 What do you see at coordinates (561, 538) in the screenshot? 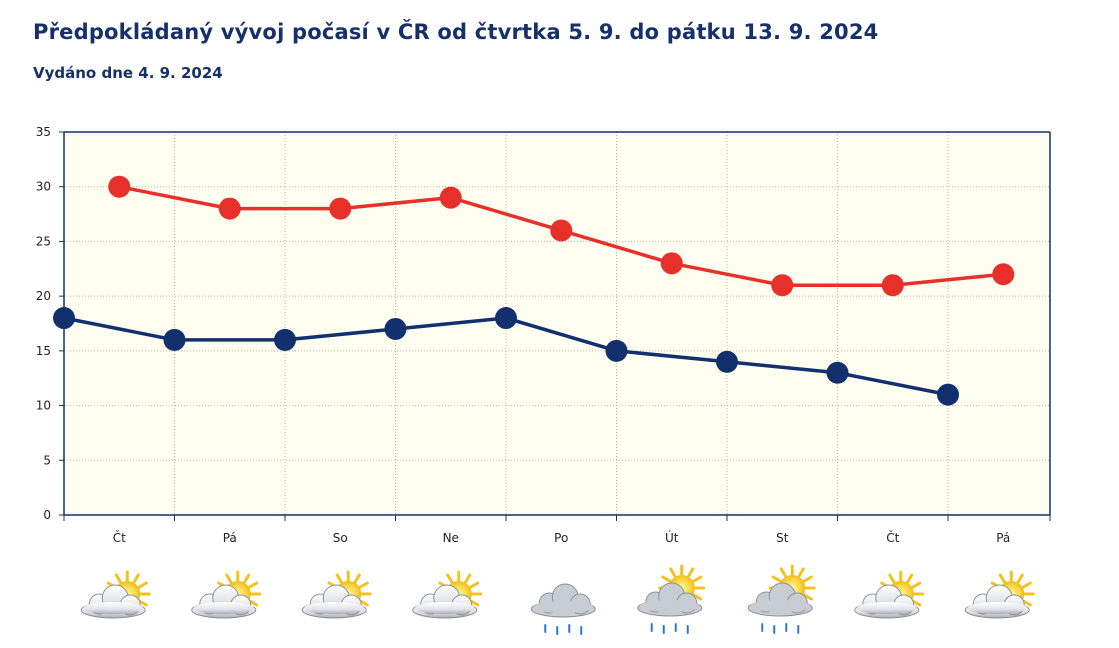
I see `x-tick-label: Po` at bounding box center [561, 538].